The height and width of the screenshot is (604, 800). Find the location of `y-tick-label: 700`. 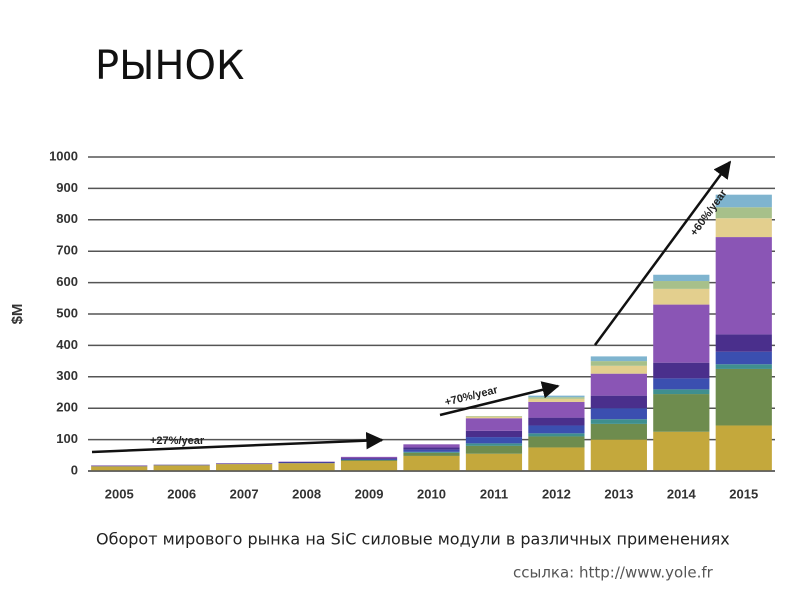

y-tick-label: 700 is located at coordinates (67, 250).